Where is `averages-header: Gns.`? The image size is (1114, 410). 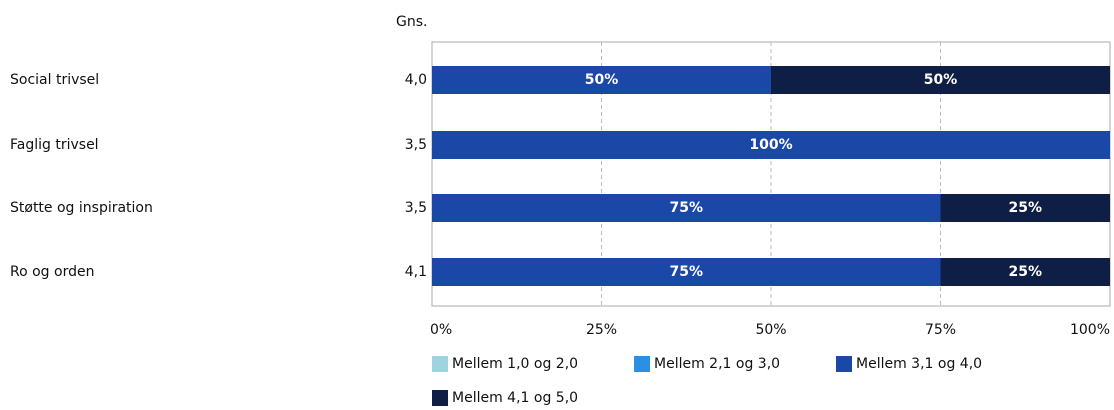
averages-header: Gns. is located at coordinates (411, 22).